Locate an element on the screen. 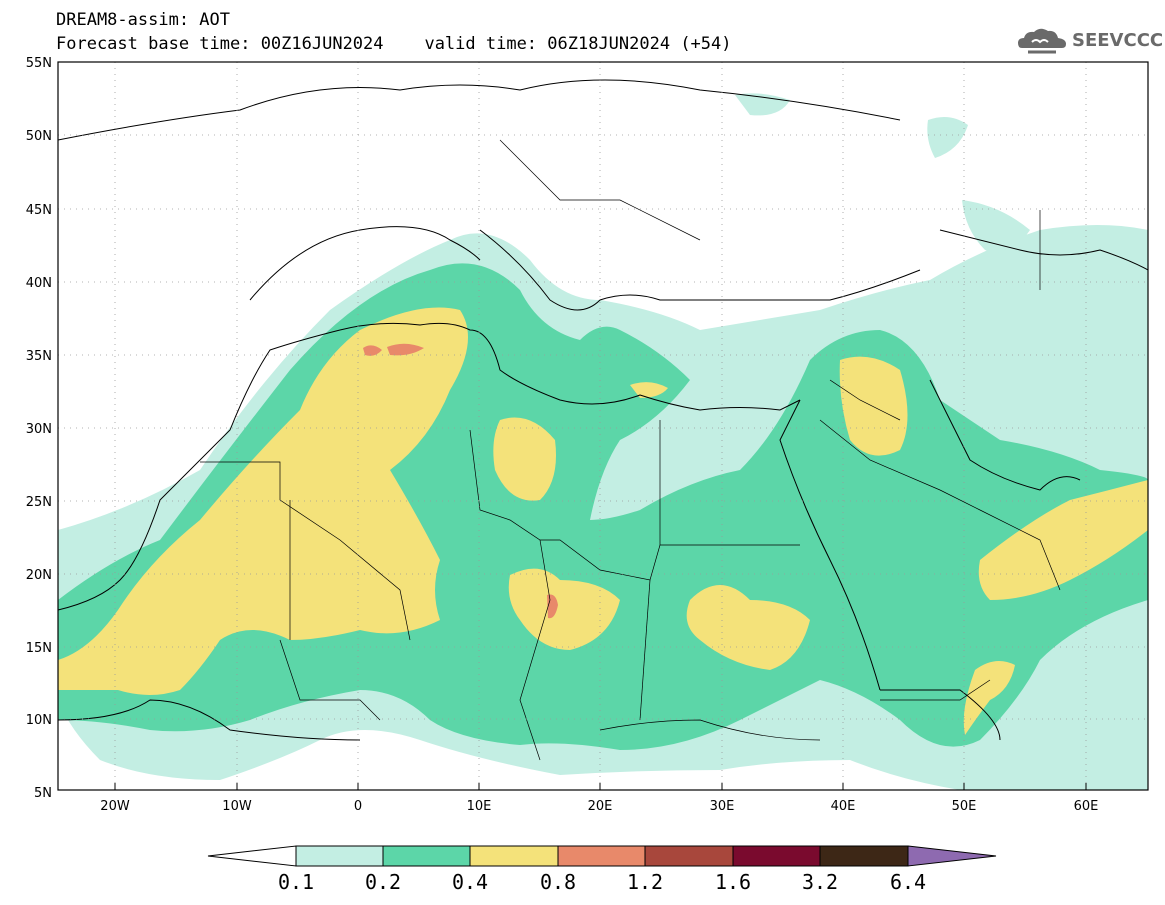 The image size is (1165, 905). lat-label: 10N is located at coordinates (39, 720).